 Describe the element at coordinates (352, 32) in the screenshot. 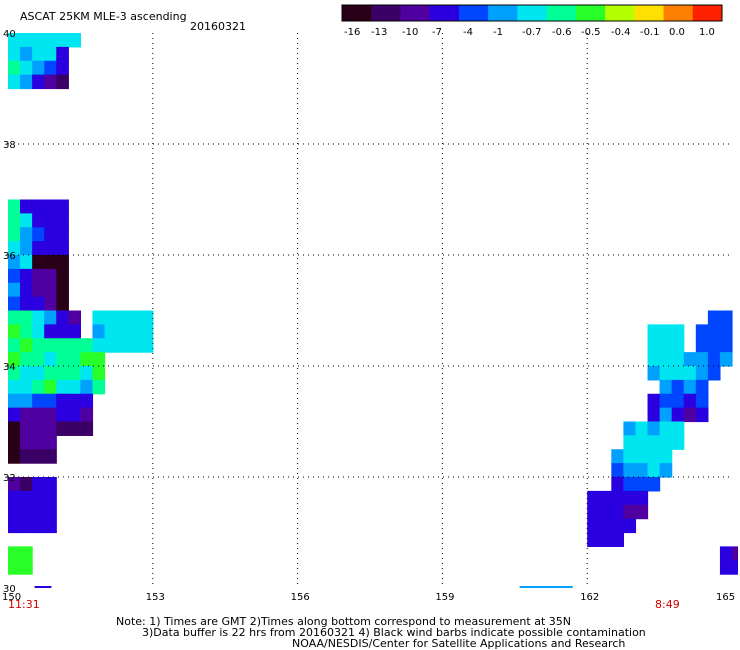

I see `colorbar-label: -16` at that location.